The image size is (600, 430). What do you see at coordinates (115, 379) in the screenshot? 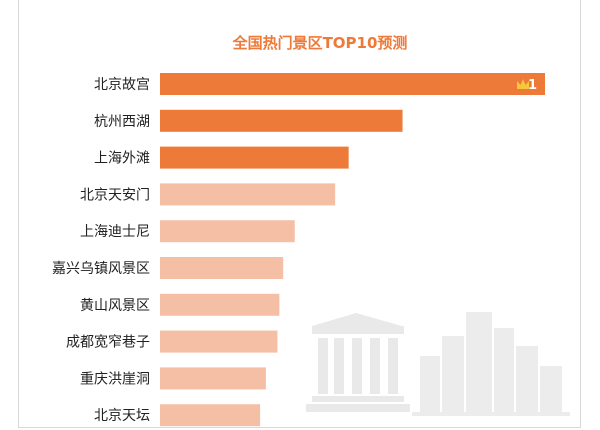
I see `category-label-9: 重庆洪崖洞` at bounding box center [115, 379].